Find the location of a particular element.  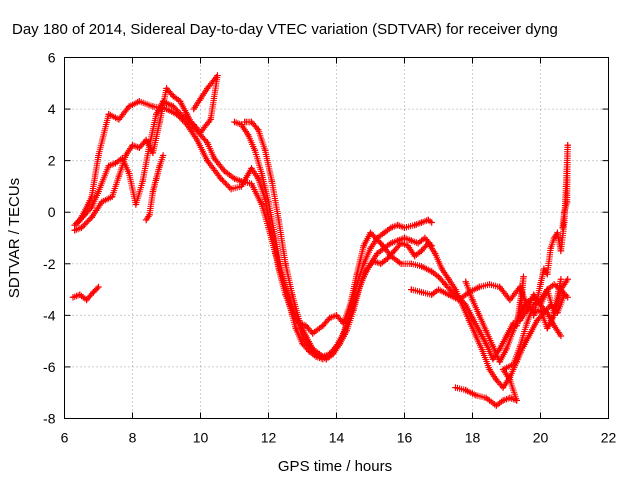

y-tick-label: -4 is located at coordinates (49, 315).